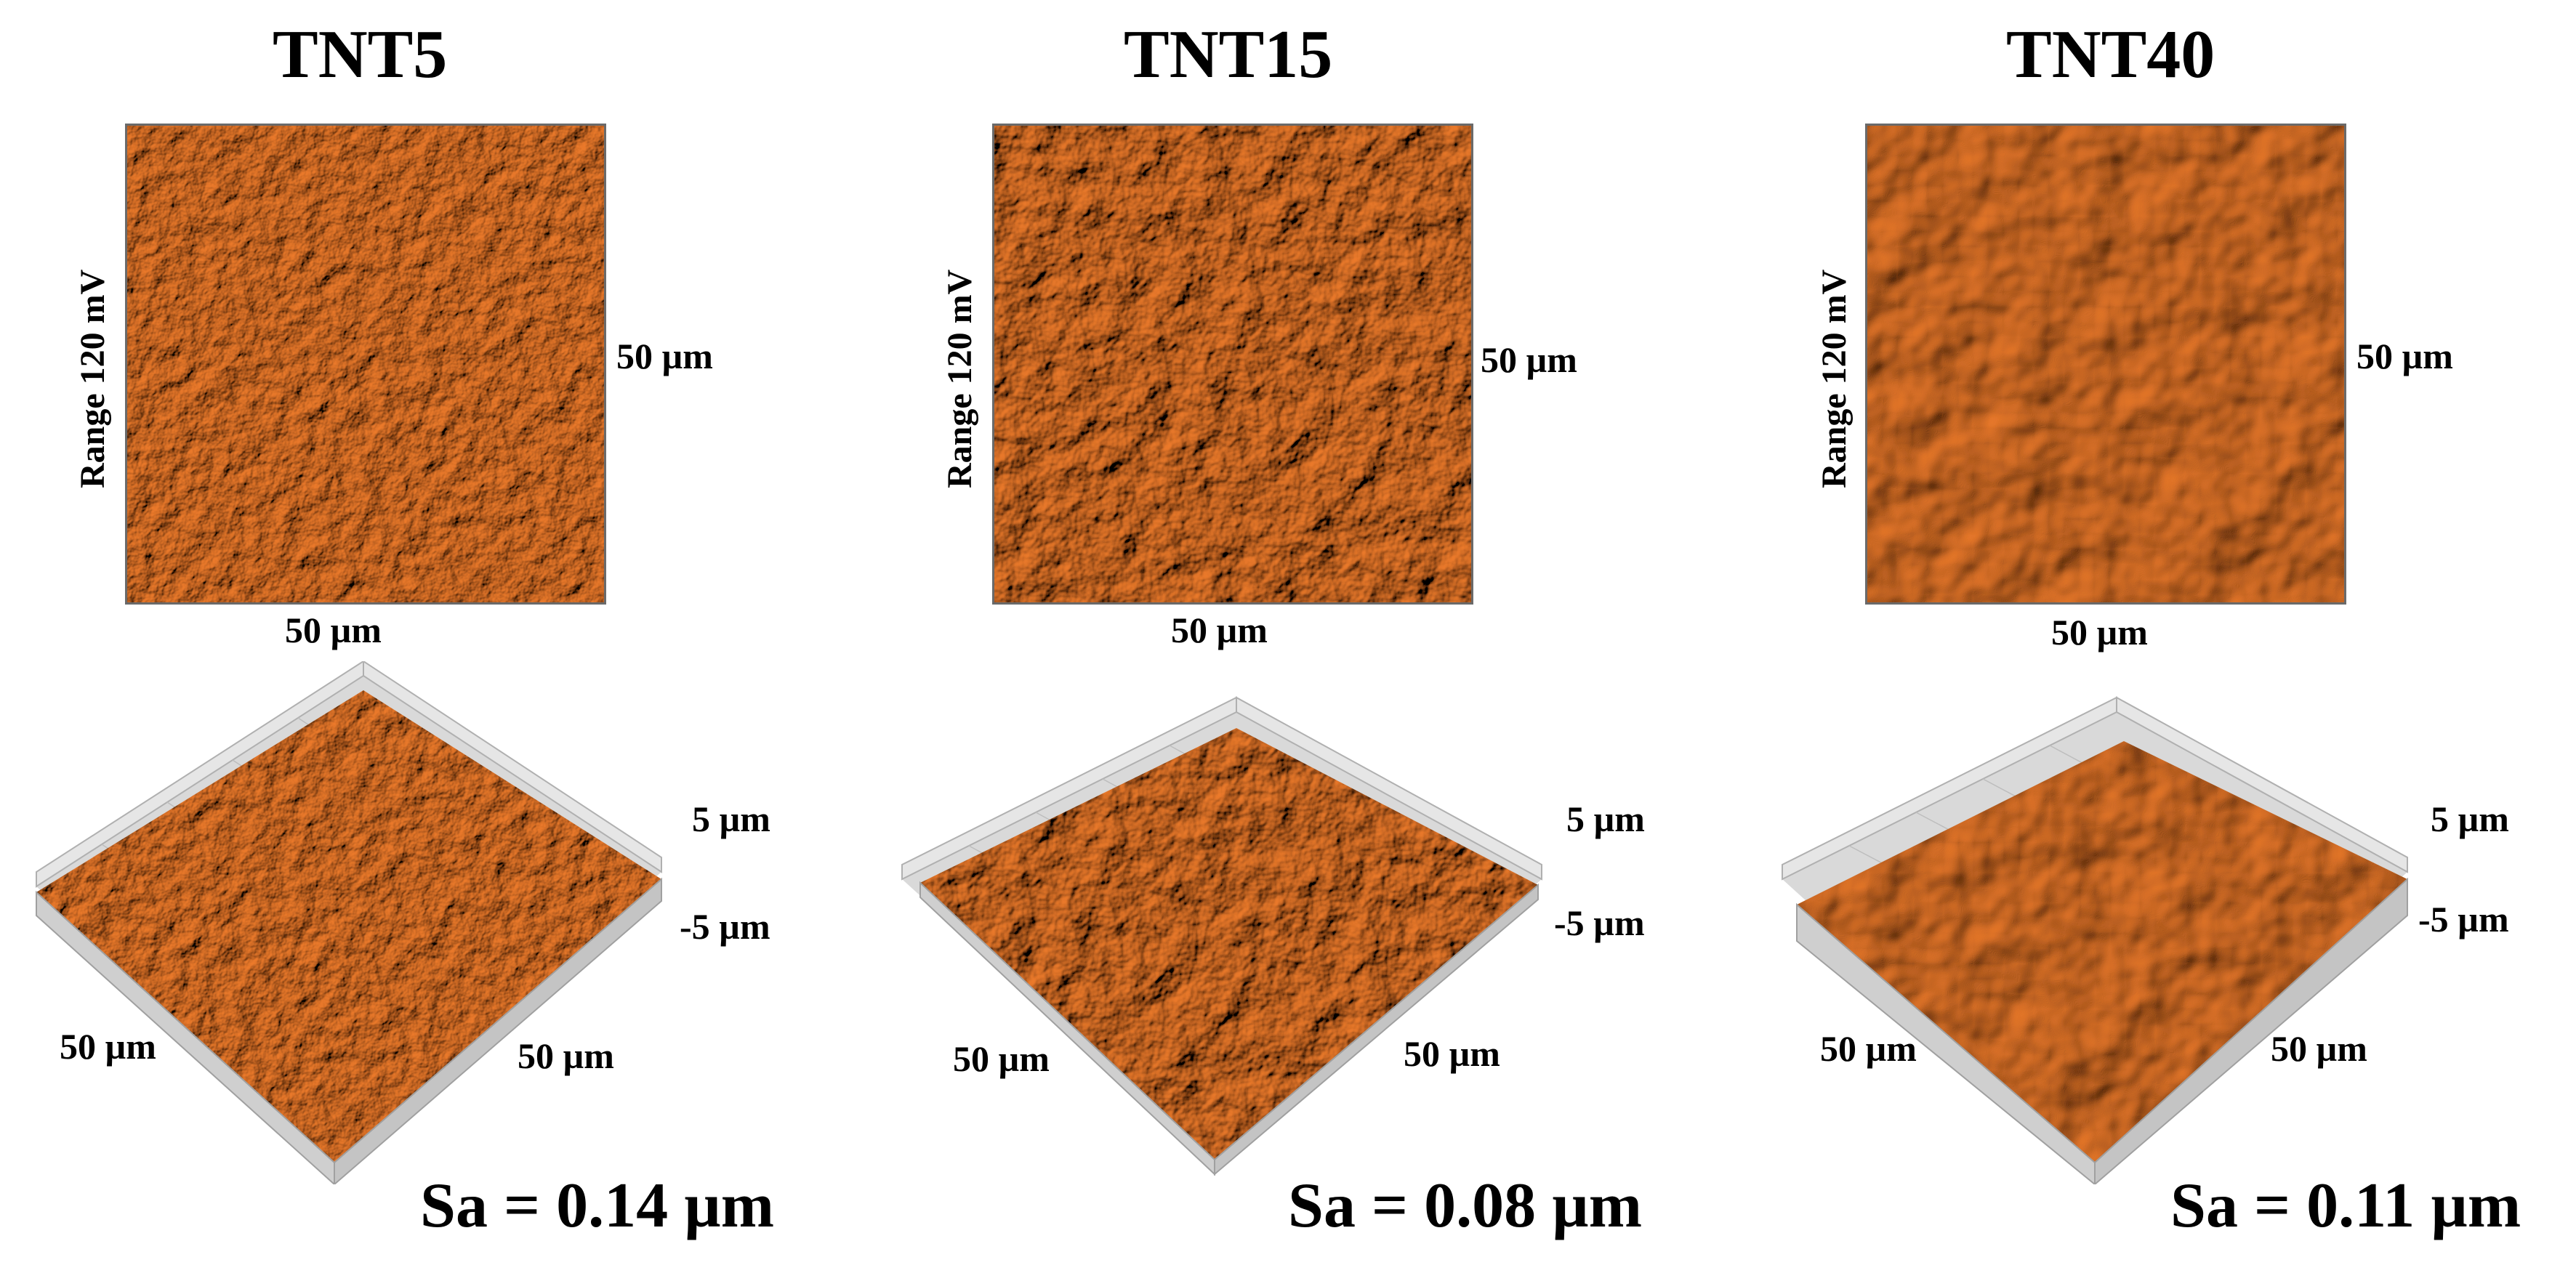 The image size is (2576, 1281). Describe the element at coordinates (2110, 54) in the screenshot. I see `panel-title: TNT40` at that location.